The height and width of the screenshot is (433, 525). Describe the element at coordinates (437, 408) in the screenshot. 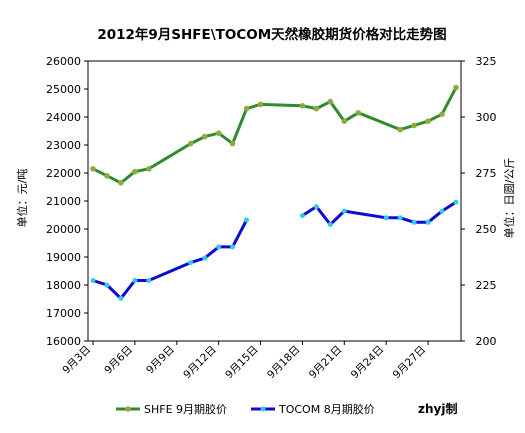

I see `watermark: zhyj制` at that location.